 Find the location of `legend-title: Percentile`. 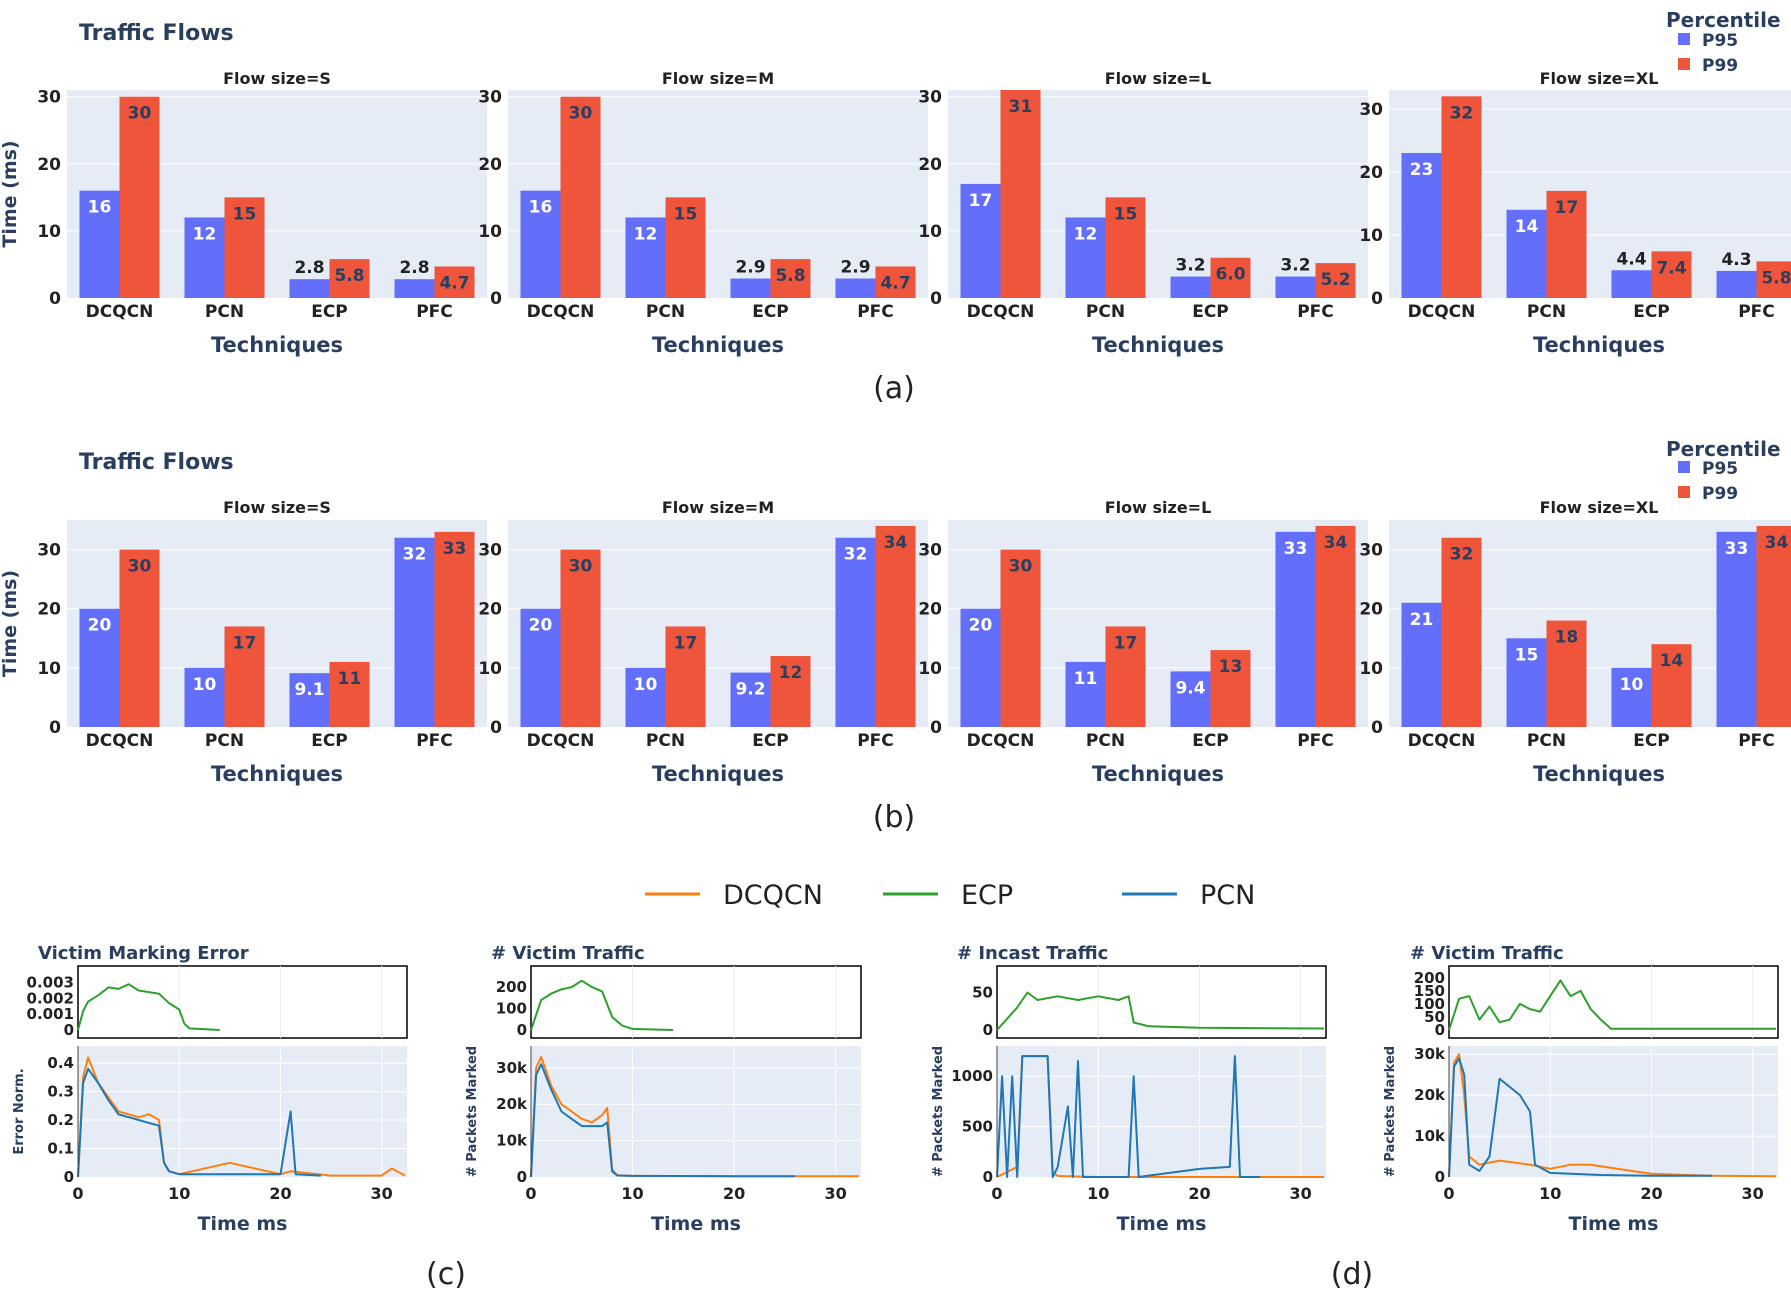

legend-title: Percentile is located at coordinates (1723, 20).